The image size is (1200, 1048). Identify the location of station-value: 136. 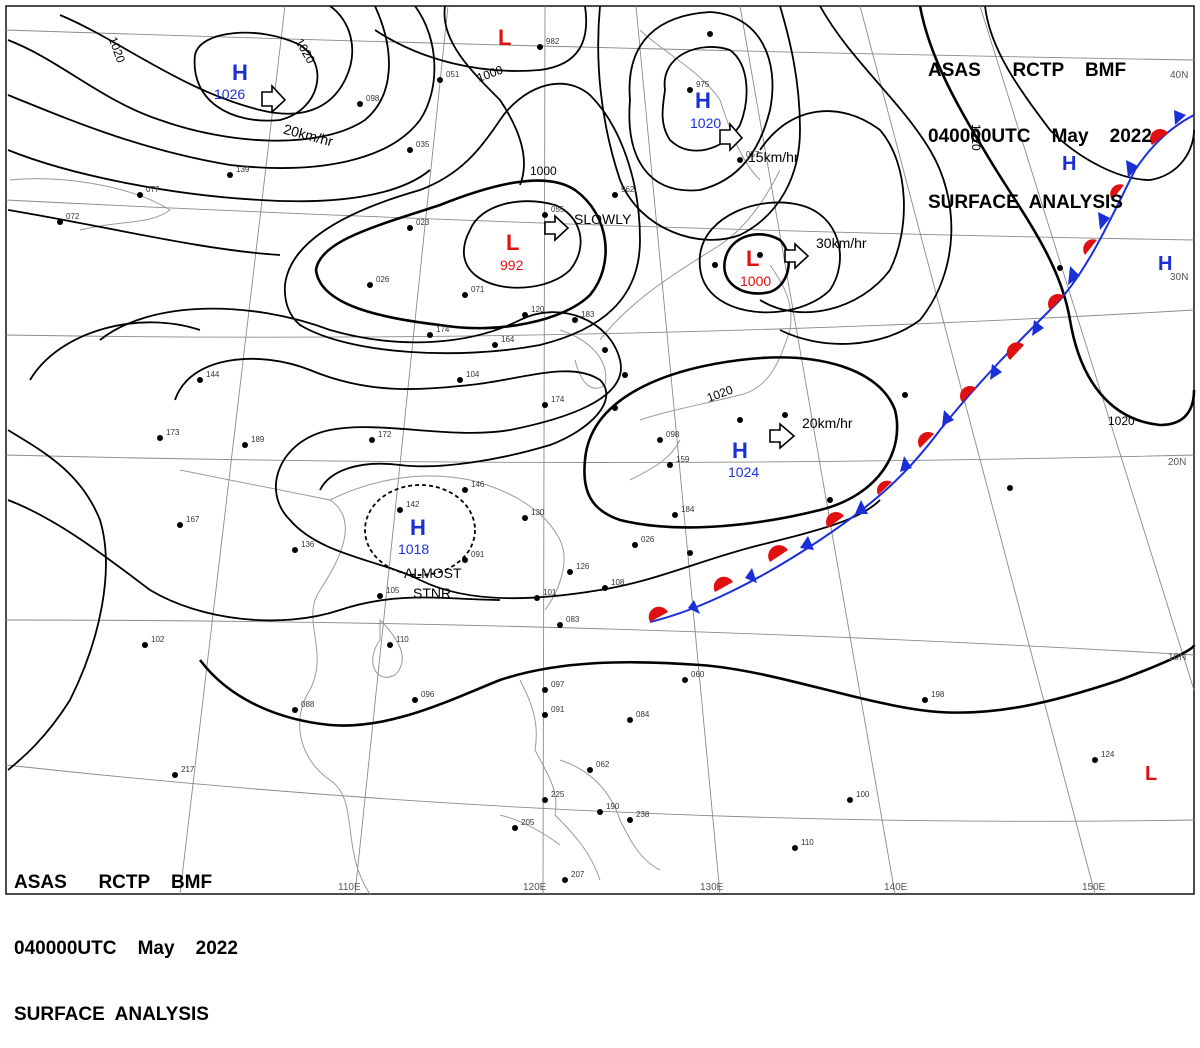
(308, 544).